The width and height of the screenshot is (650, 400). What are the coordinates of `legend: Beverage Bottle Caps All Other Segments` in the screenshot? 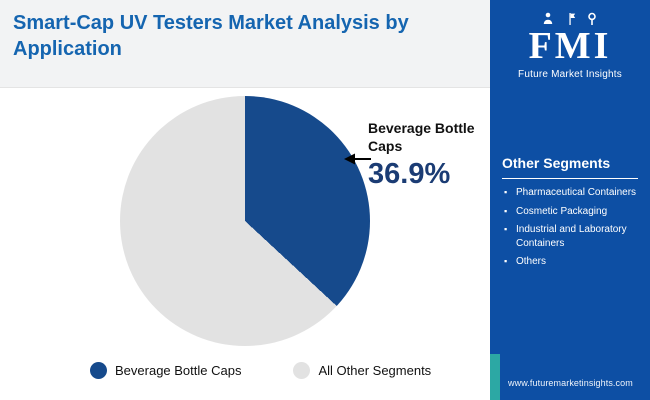 It's located at (275, 370).